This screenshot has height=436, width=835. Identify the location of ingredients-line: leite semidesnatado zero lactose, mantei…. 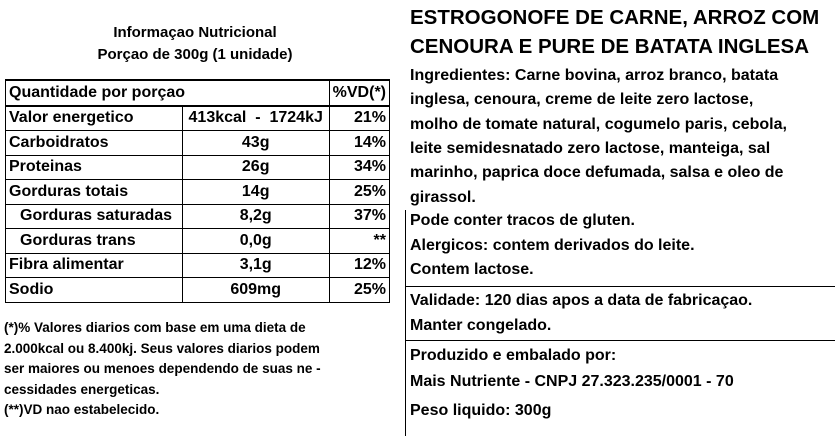
(590, 148).